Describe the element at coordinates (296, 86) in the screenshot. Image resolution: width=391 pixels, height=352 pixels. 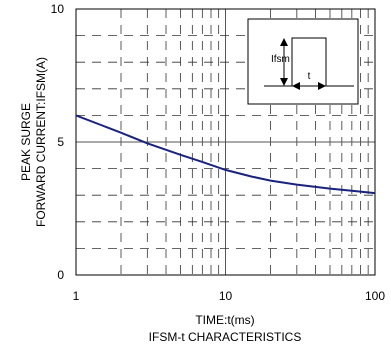
I see `inset-t-arrowhead-left` at that location.